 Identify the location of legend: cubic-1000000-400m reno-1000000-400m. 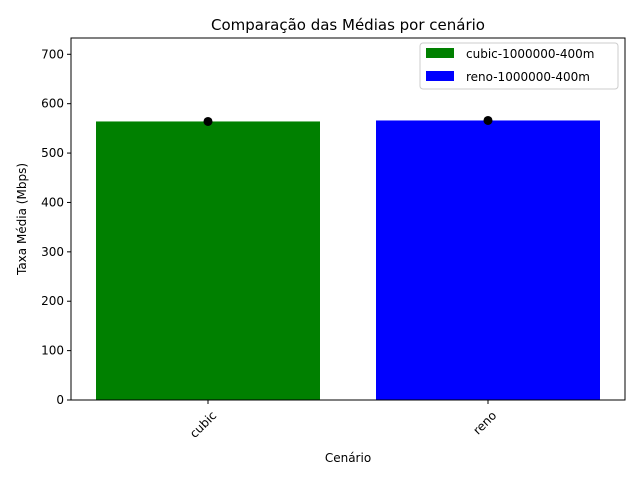
(519, 66).